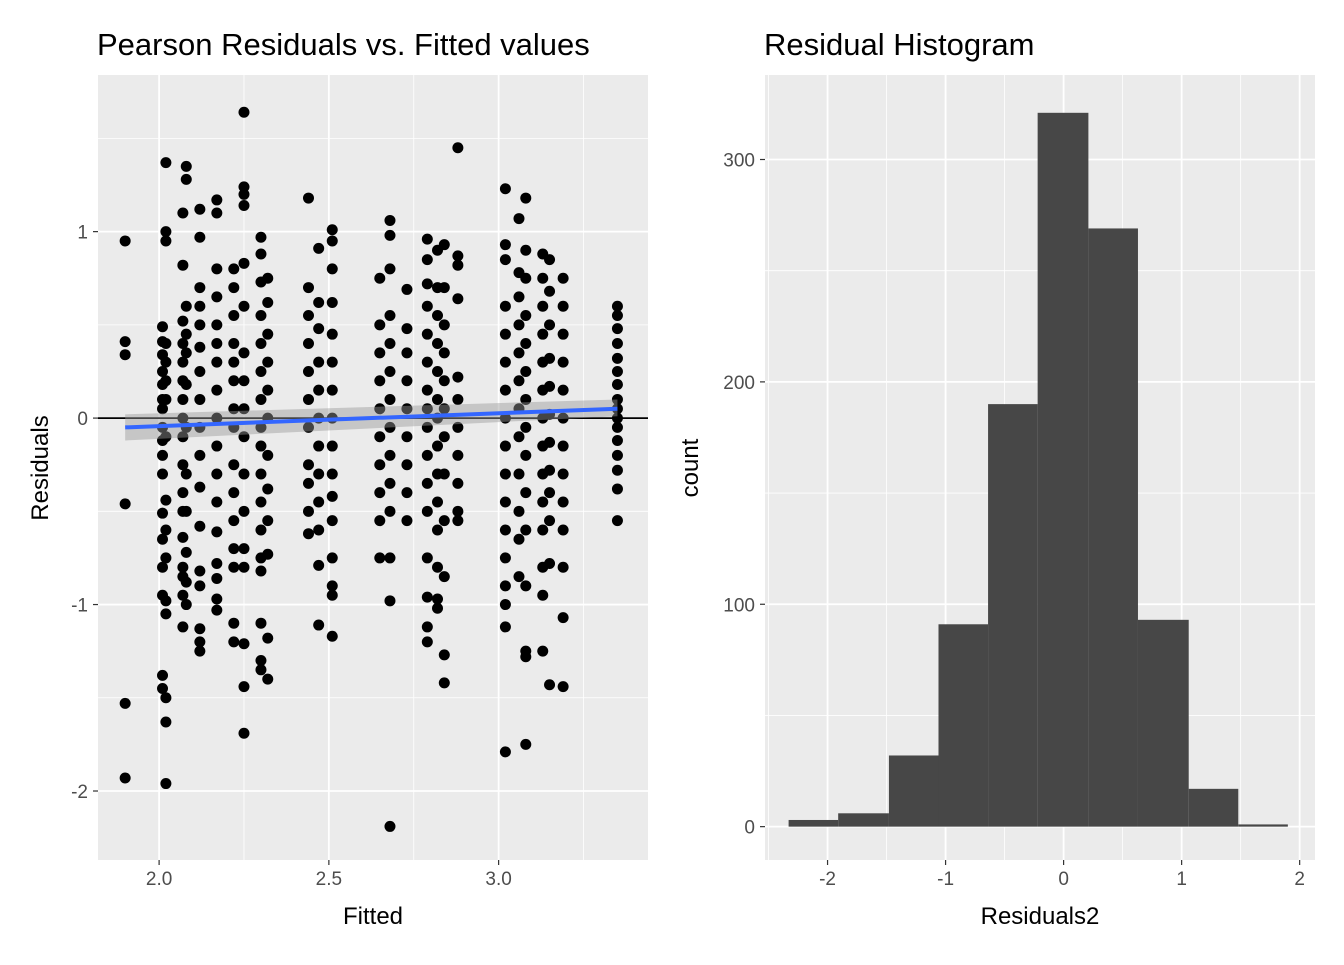  What do you see at coordinates (373, 916) in the screenshot?
I see `scatter-x-axis-label: Fitted` at bounding box center [373, 916].